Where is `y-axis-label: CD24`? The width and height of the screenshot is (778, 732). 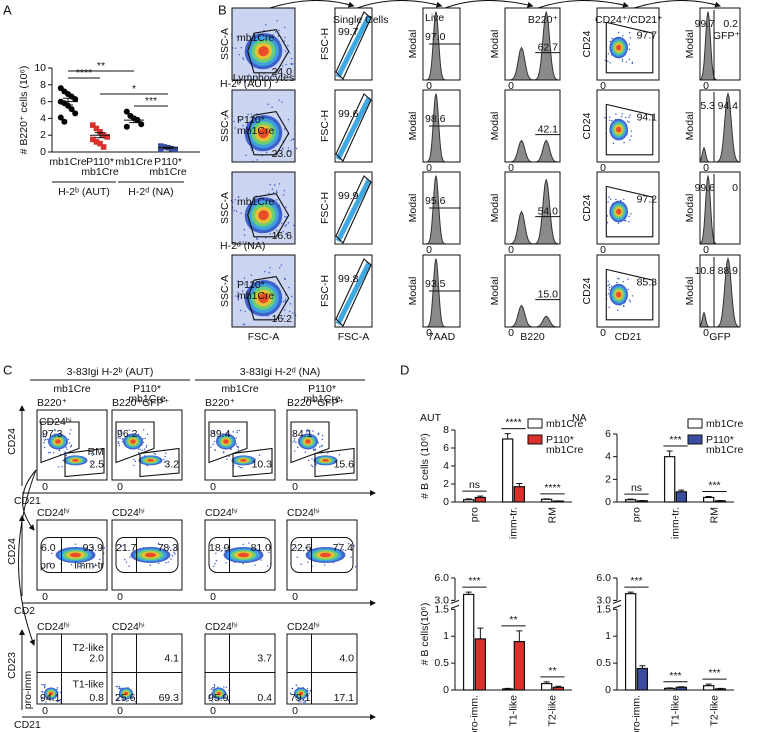
y-axis-label: CD24 is located at coordinates (587, 207).